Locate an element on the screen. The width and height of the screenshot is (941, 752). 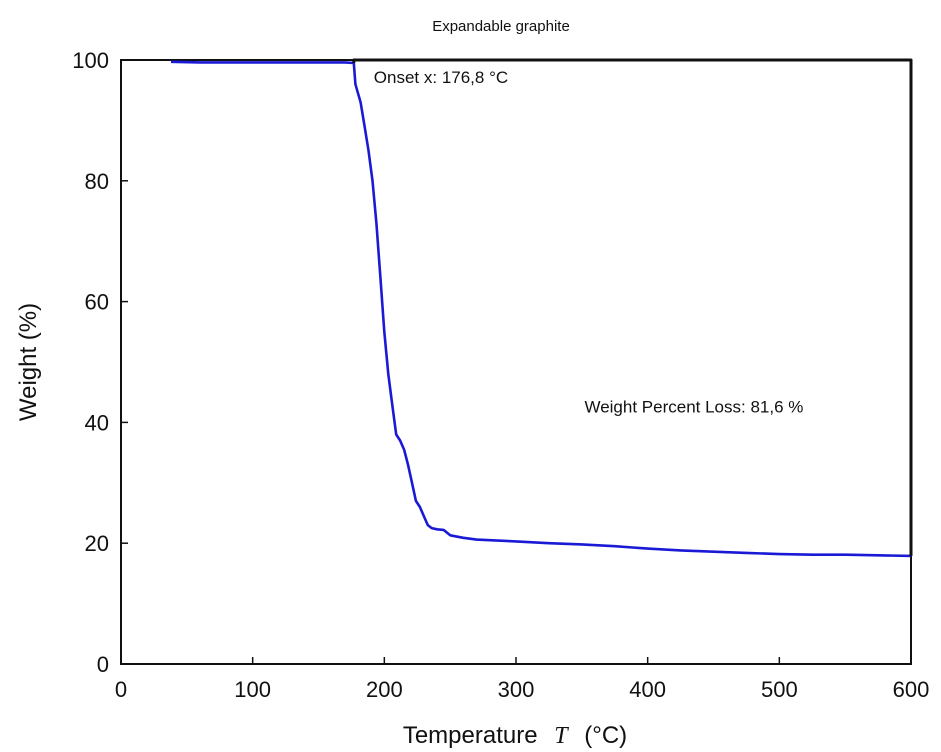
y-axis-title: Weight (%) is located at coordinates (28, 362).